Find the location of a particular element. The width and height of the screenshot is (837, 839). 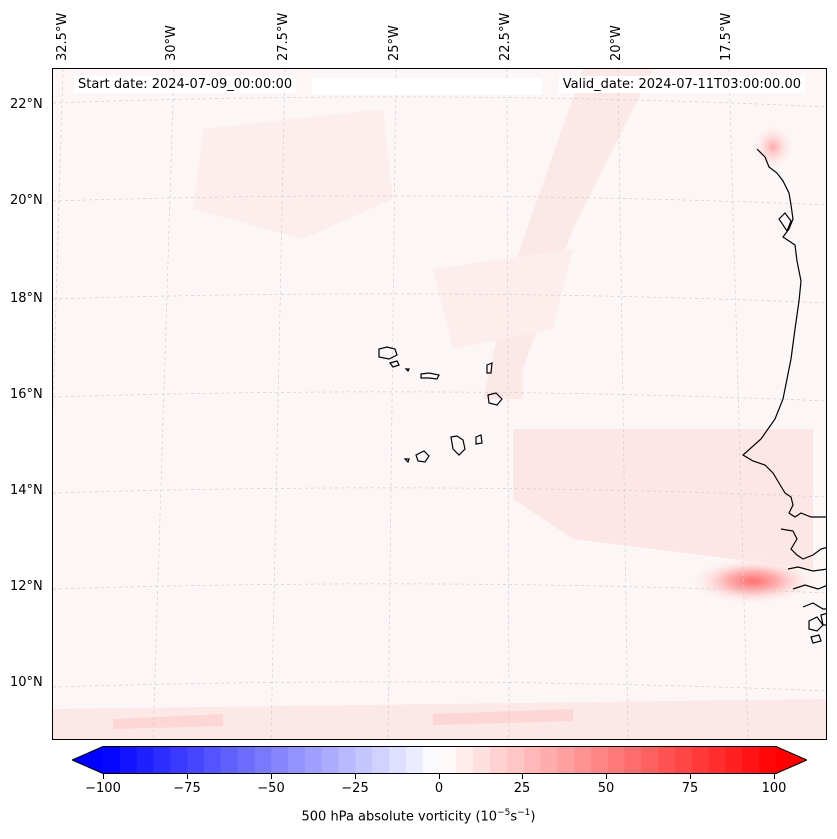

lon-label-17-5w: 17.5°W is located at coordinates (726, 36).